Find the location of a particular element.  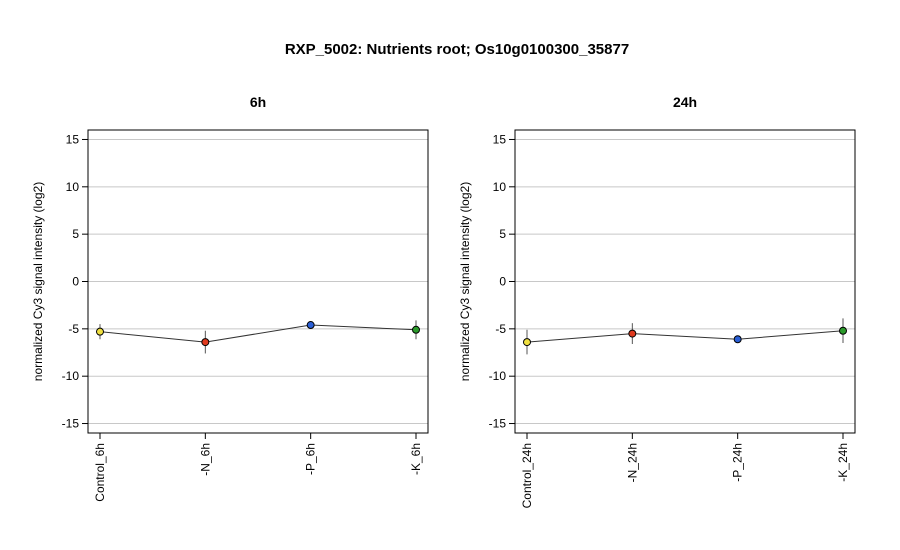

x-tick-label: -N_6h is located at coordinates (205, 459).